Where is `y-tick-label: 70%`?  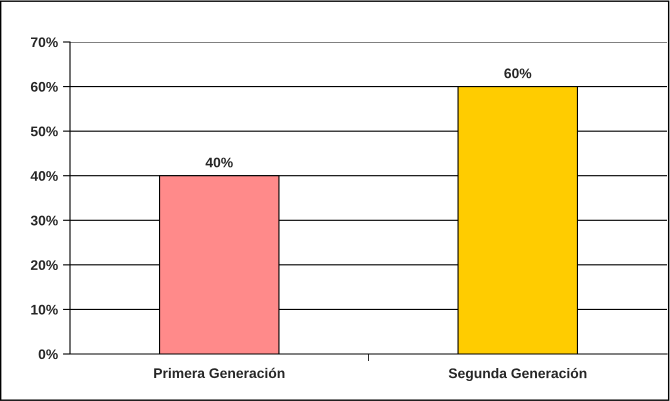 y-tick-label: 70% is located at coordinates (44, 42).